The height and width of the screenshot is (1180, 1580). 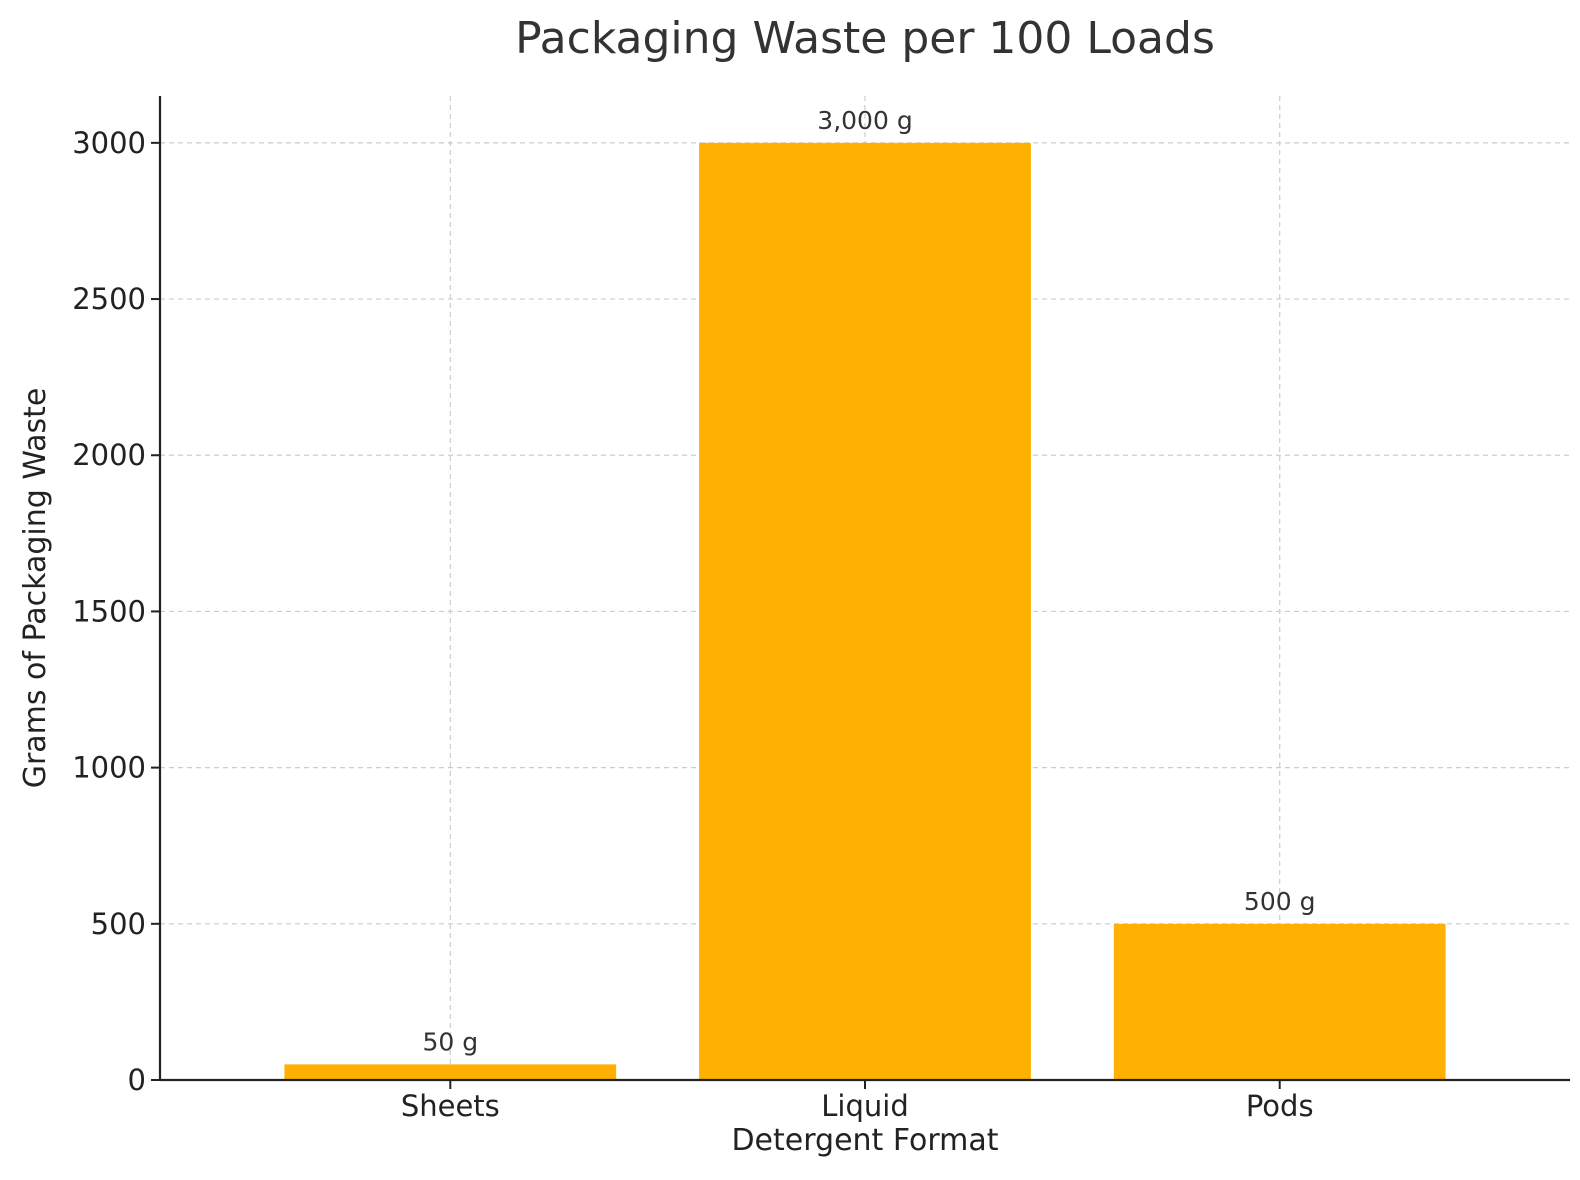 What do you see at coordinates (109, 768) in the screenshot?
I see `y-tick-label: 1000` at bounding box center [109, 768].